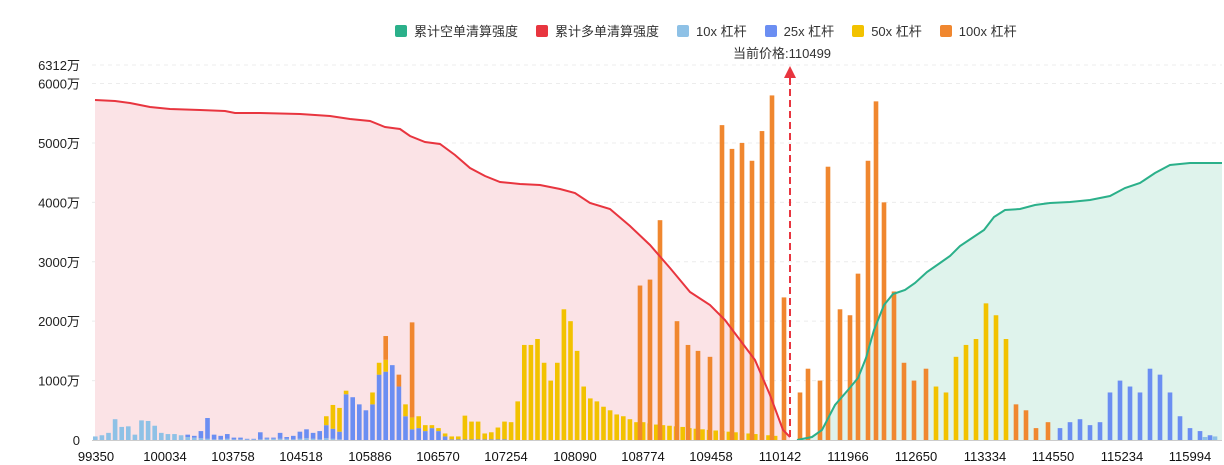 This screenshot has width=1224, height=465. What do you see at coordinates (1190, 456) in the screenshot?
I see `x-tick-label: 115994` at bounding box center [1190, 456].